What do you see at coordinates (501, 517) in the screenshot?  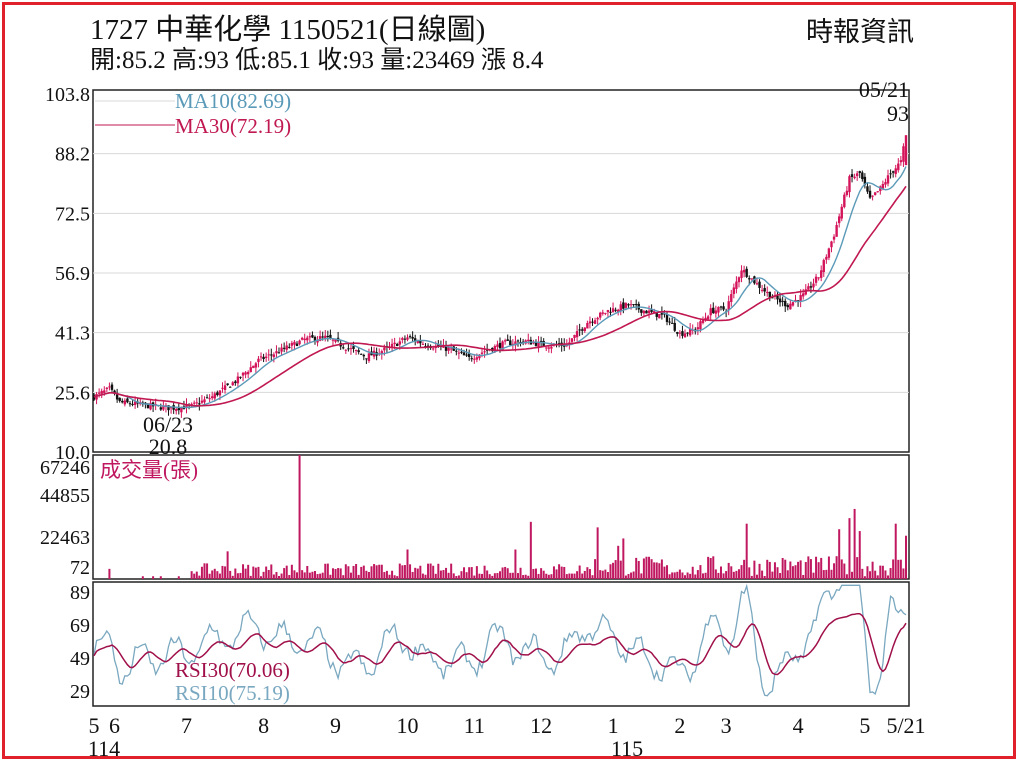 I see `volume-panel-border` at bounding box center [501, 517].